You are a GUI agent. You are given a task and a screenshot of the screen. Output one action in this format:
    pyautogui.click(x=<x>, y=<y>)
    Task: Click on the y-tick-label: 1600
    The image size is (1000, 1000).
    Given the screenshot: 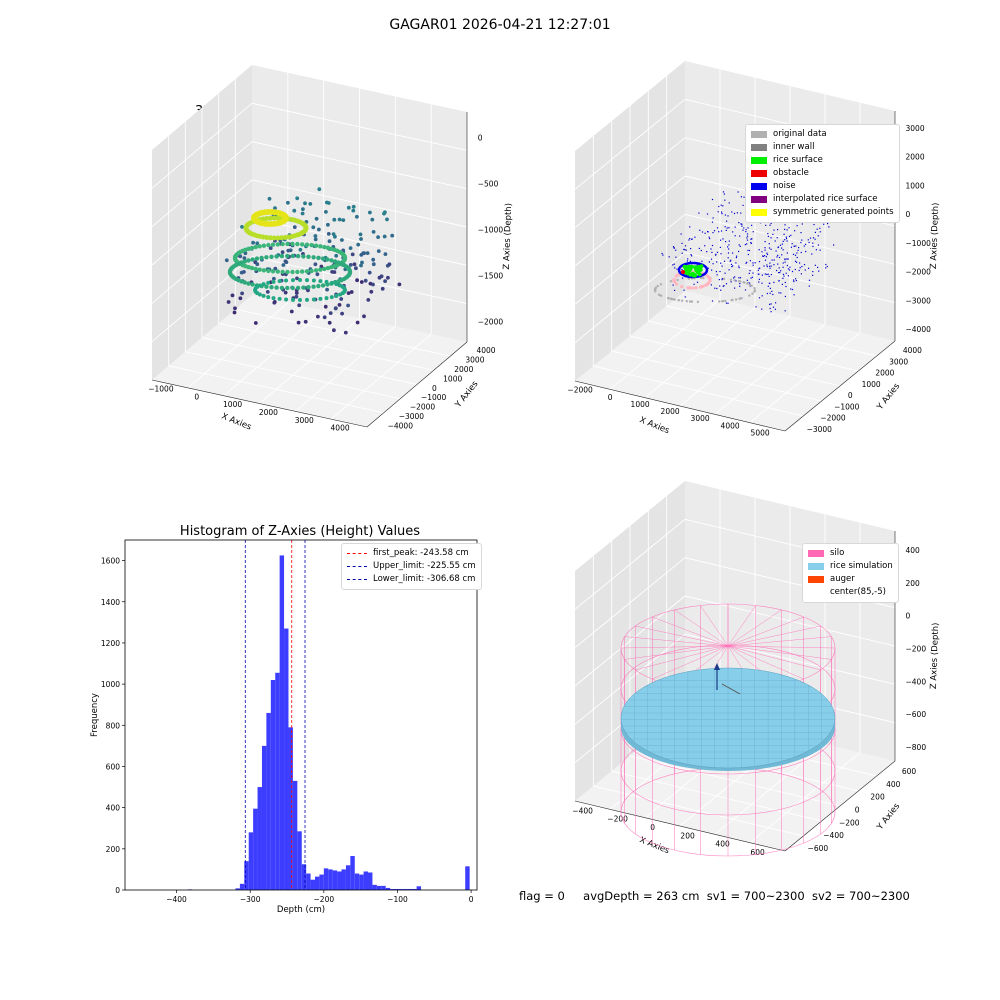 What is the action you would take?
    pyautogui.click(x=110, y=561)
    